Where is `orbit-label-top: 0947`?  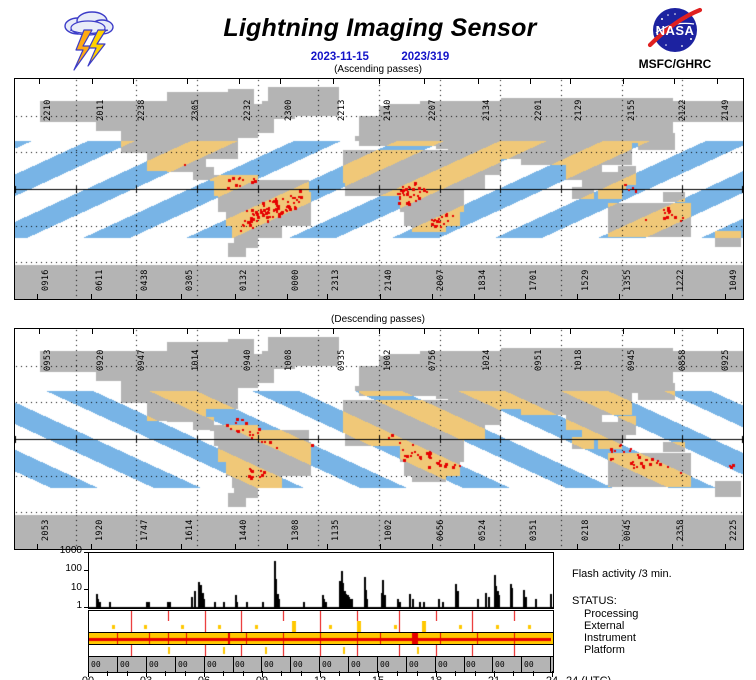
orbit-label-top: 0947 is located at coordinates (142, 360).